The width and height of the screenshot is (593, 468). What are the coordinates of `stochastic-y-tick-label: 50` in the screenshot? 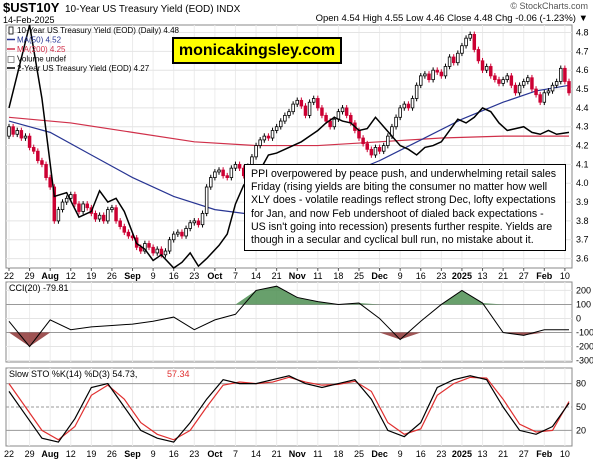 It's located at (581, 407).